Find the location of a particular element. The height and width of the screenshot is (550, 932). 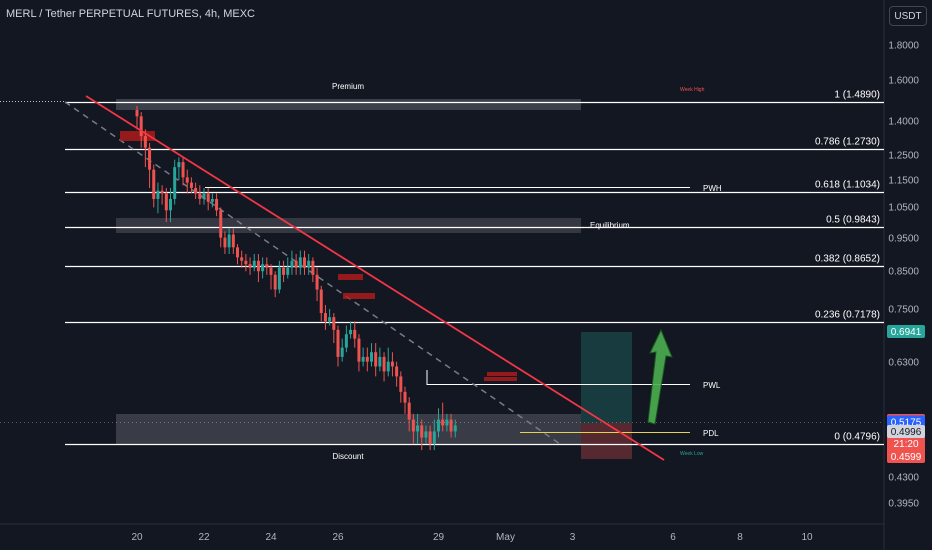

time-tick-4: 29 is located at coordinates (439, 537).